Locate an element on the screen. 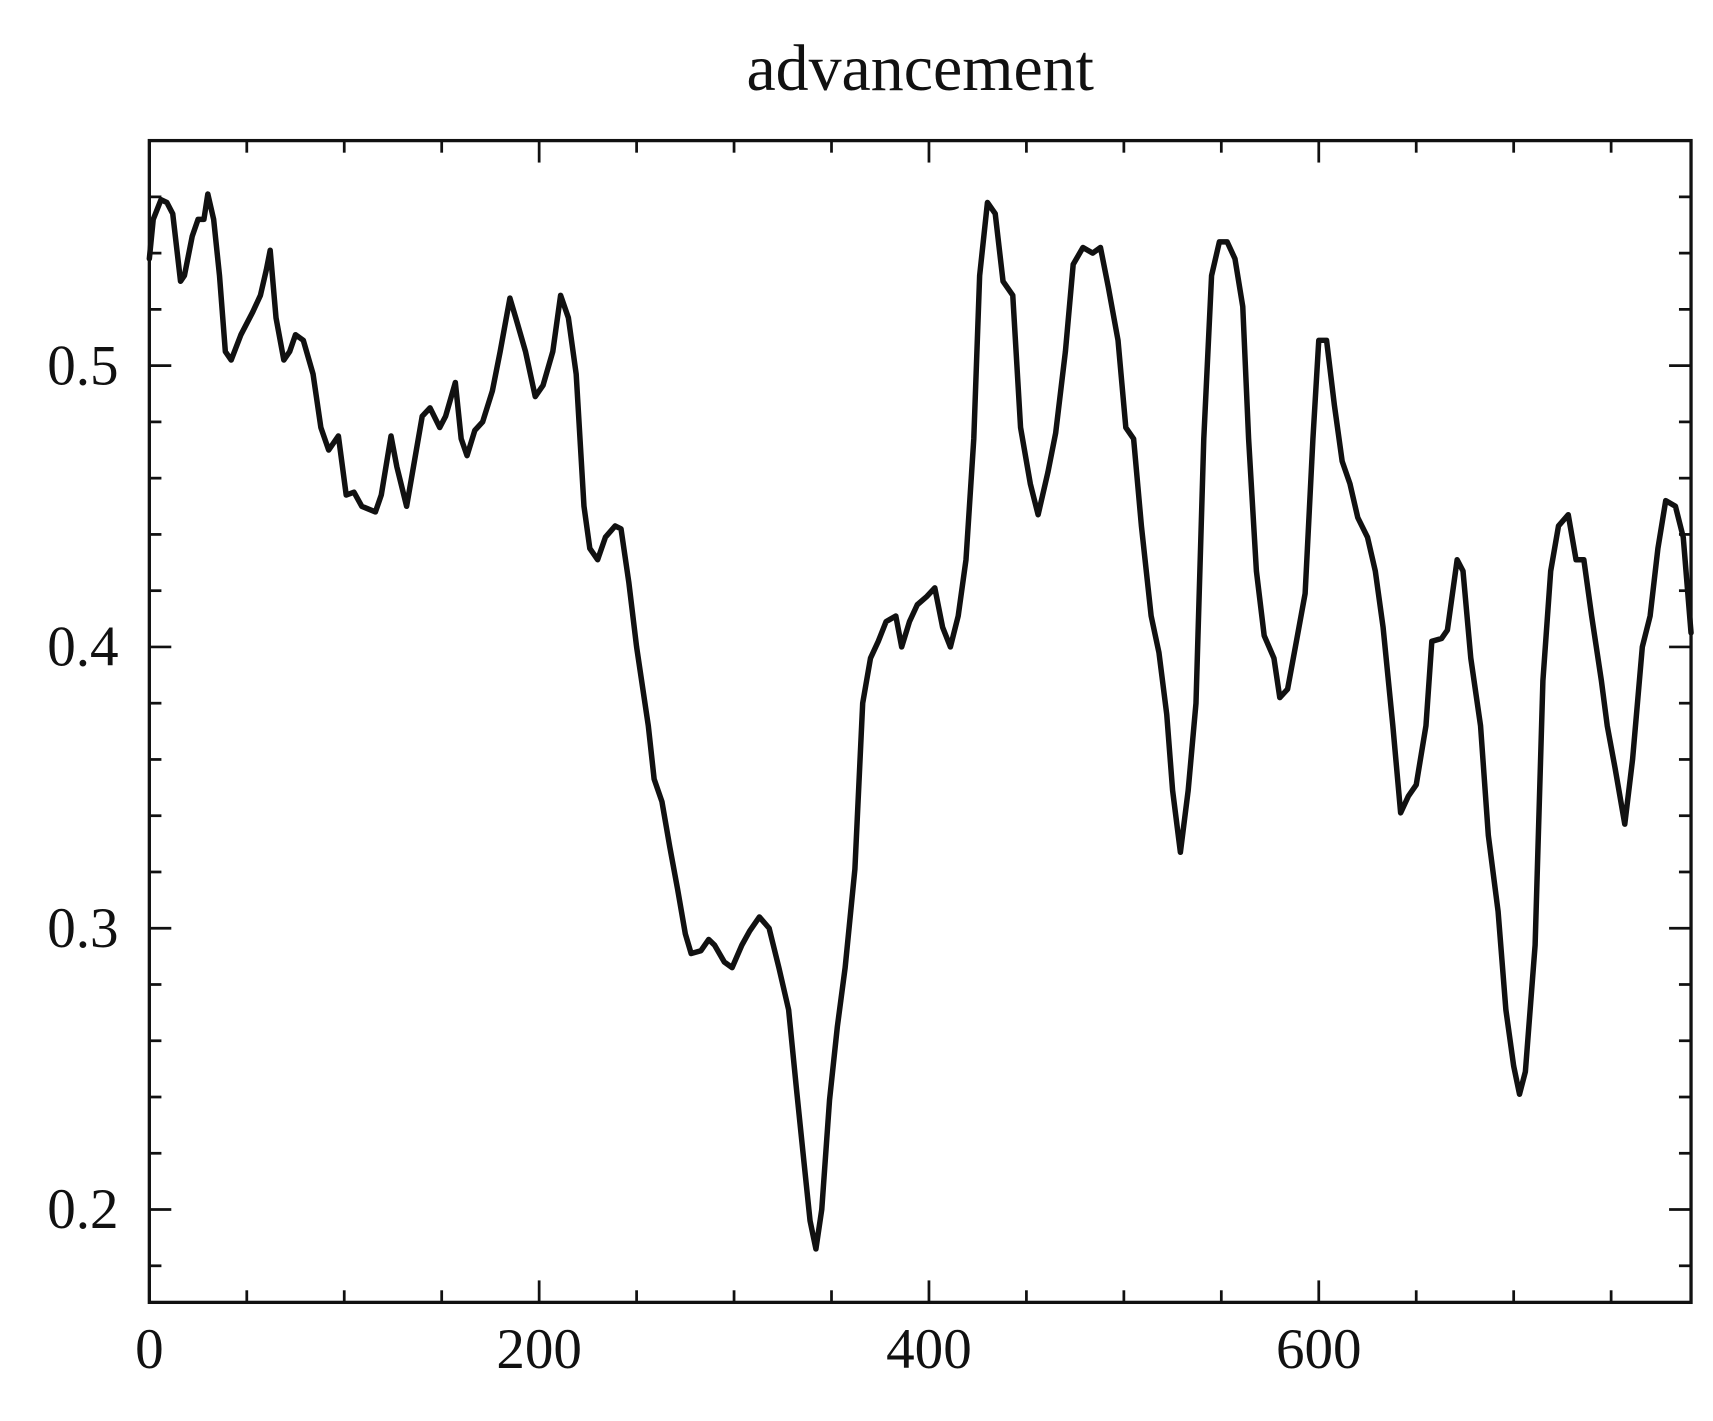 The image size is (1713, 1421). x-tick-label: 200 is located at coordinates (539, 1349).